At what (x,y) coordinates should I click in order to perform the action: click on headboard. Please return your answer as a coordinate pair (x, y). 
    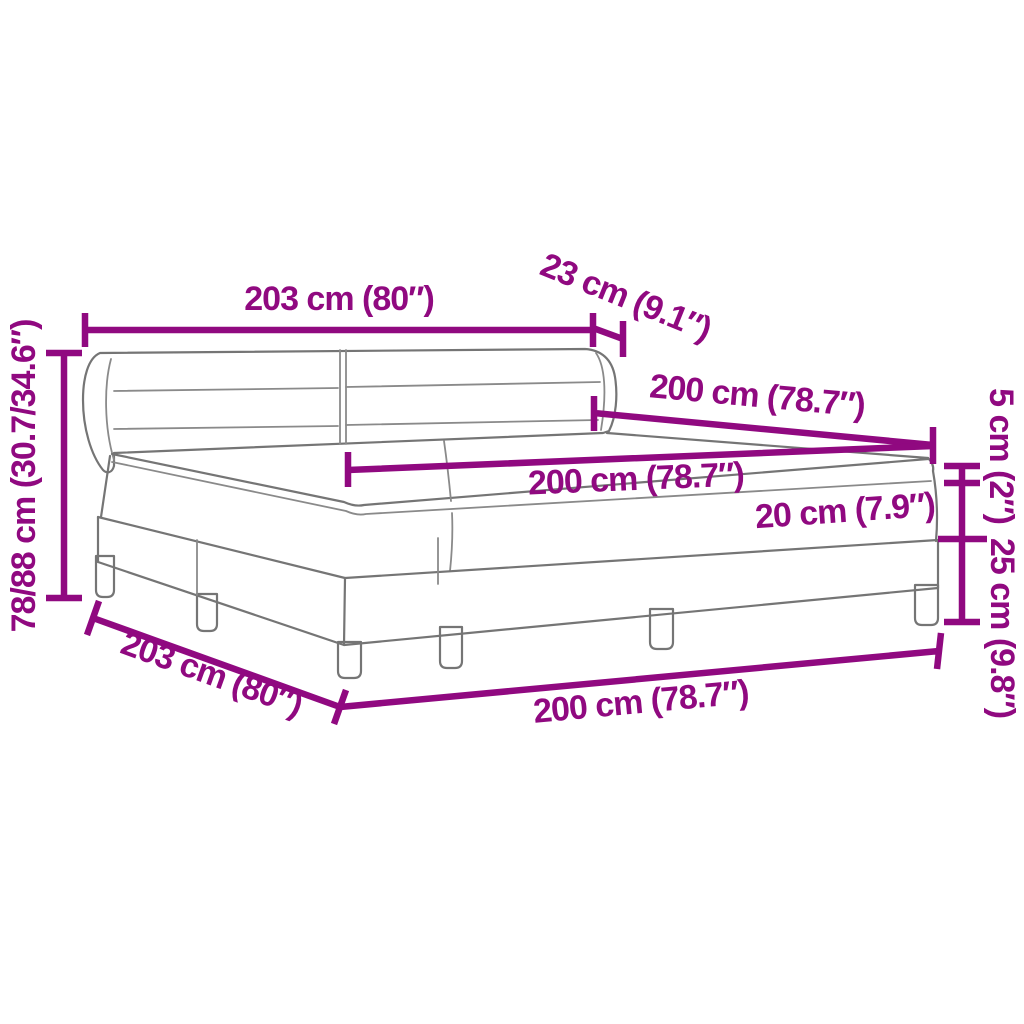
    Looking at the image, I should click on (349, 410).